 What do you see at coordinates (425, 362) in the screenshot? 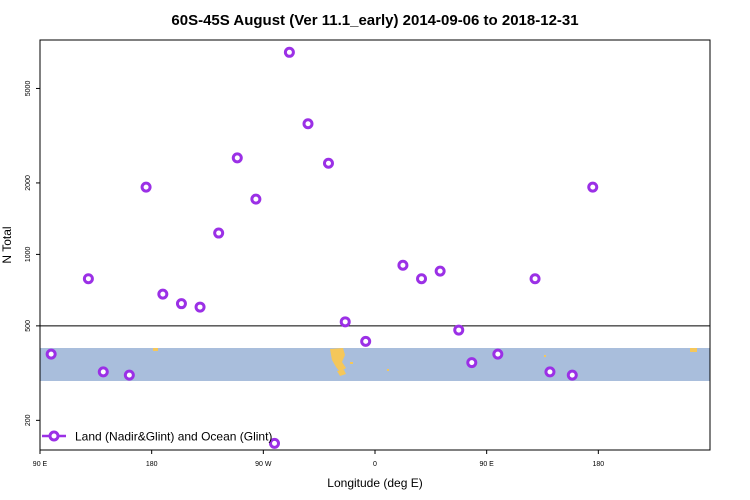
I see `land-mass` at bounding box center [425, 362].